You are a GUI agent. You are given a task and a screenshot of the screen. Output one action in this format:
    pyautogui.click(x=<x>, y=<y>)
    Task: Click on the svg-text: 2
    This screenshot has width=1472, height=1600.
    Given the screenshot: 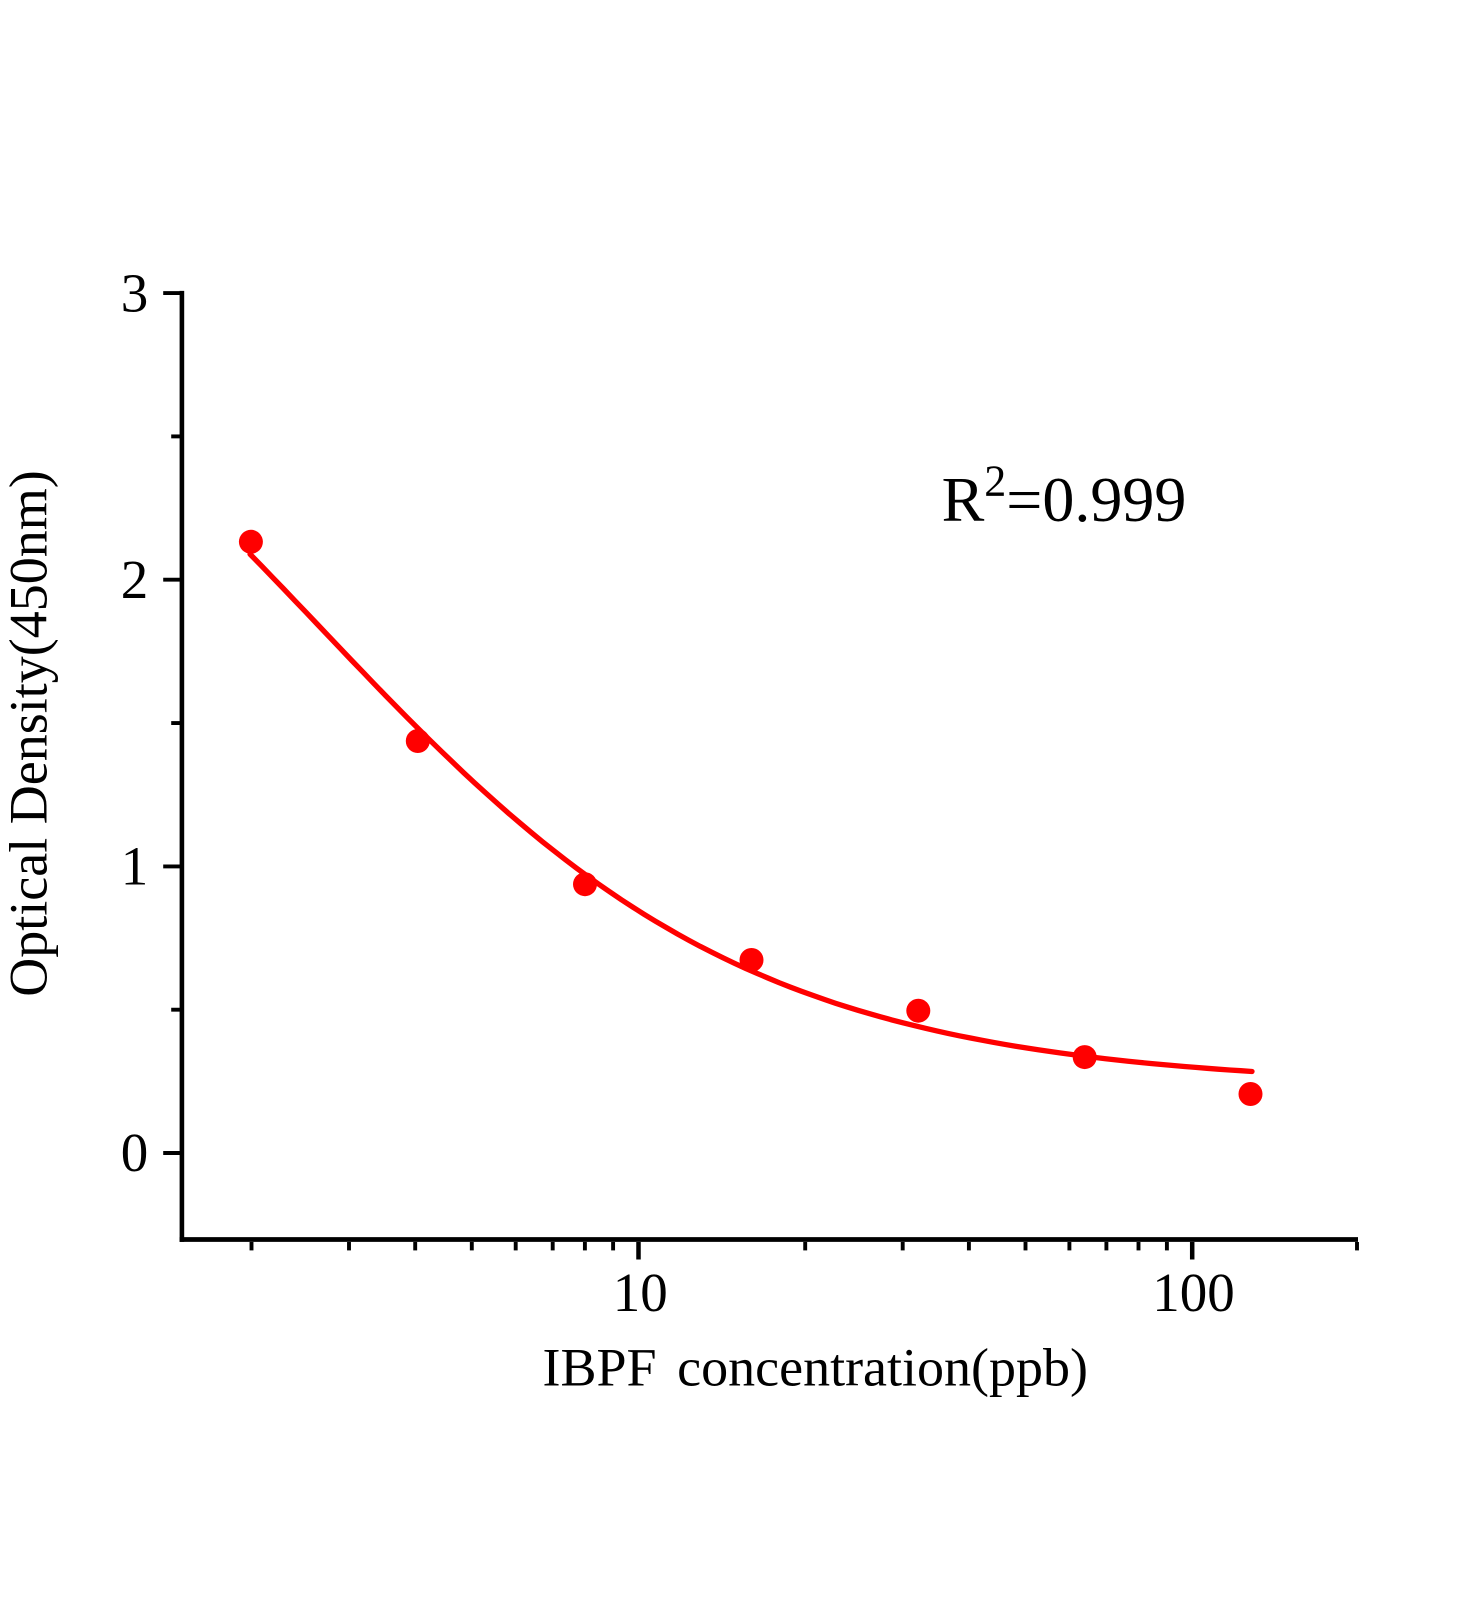 What is the action you would take?
    pyautogui.click(x=135, y=579)
    